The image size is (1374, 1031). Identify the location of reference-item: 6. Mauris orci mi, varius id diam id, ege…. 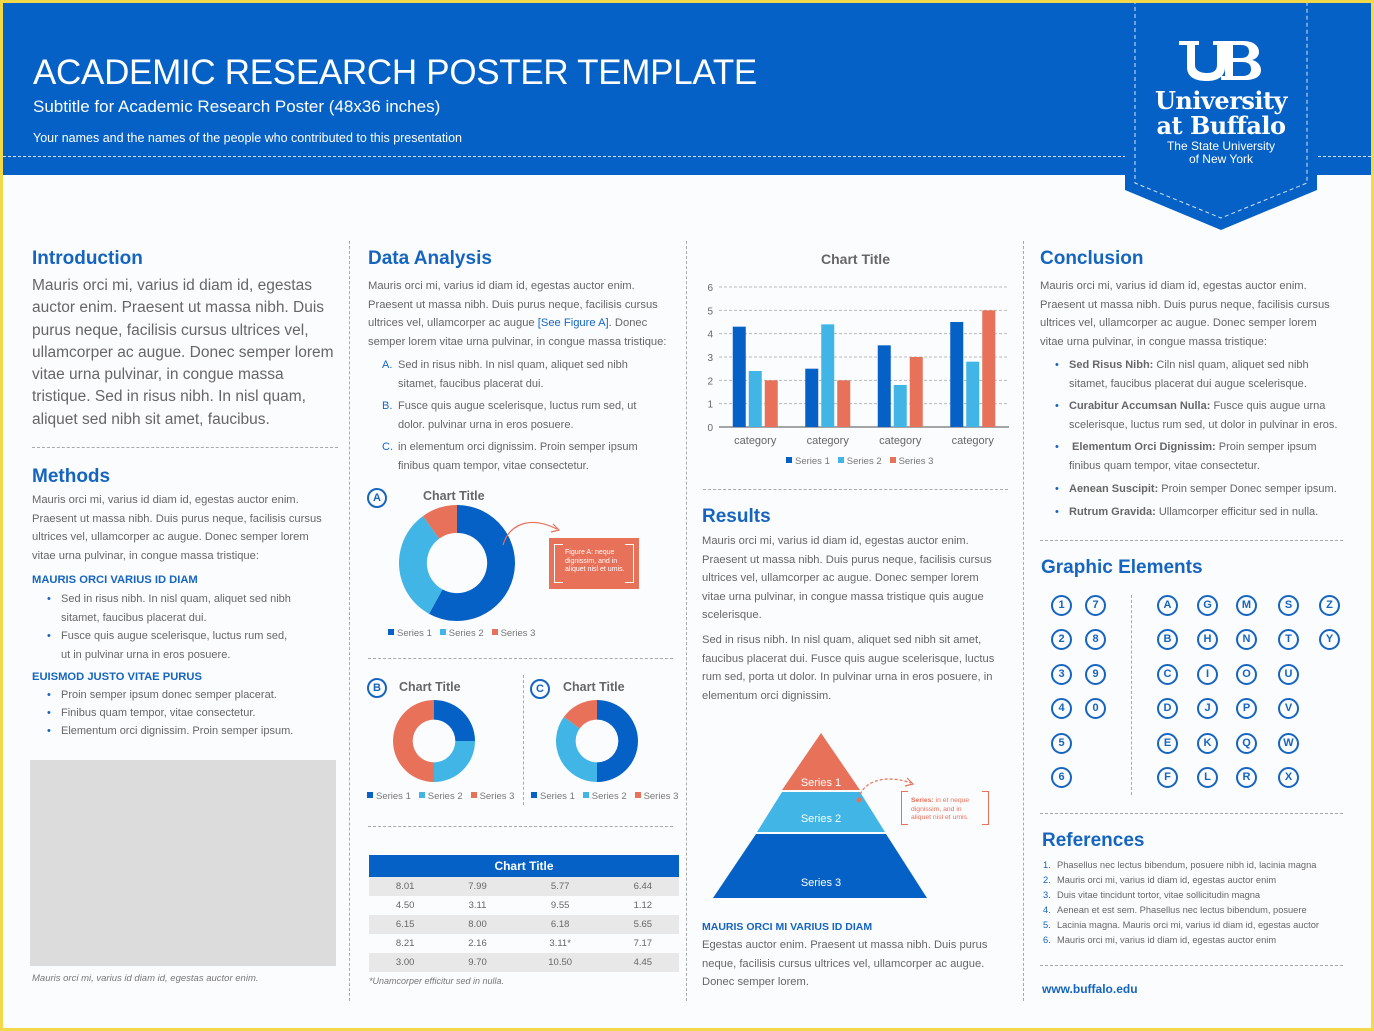
(1160, 940).